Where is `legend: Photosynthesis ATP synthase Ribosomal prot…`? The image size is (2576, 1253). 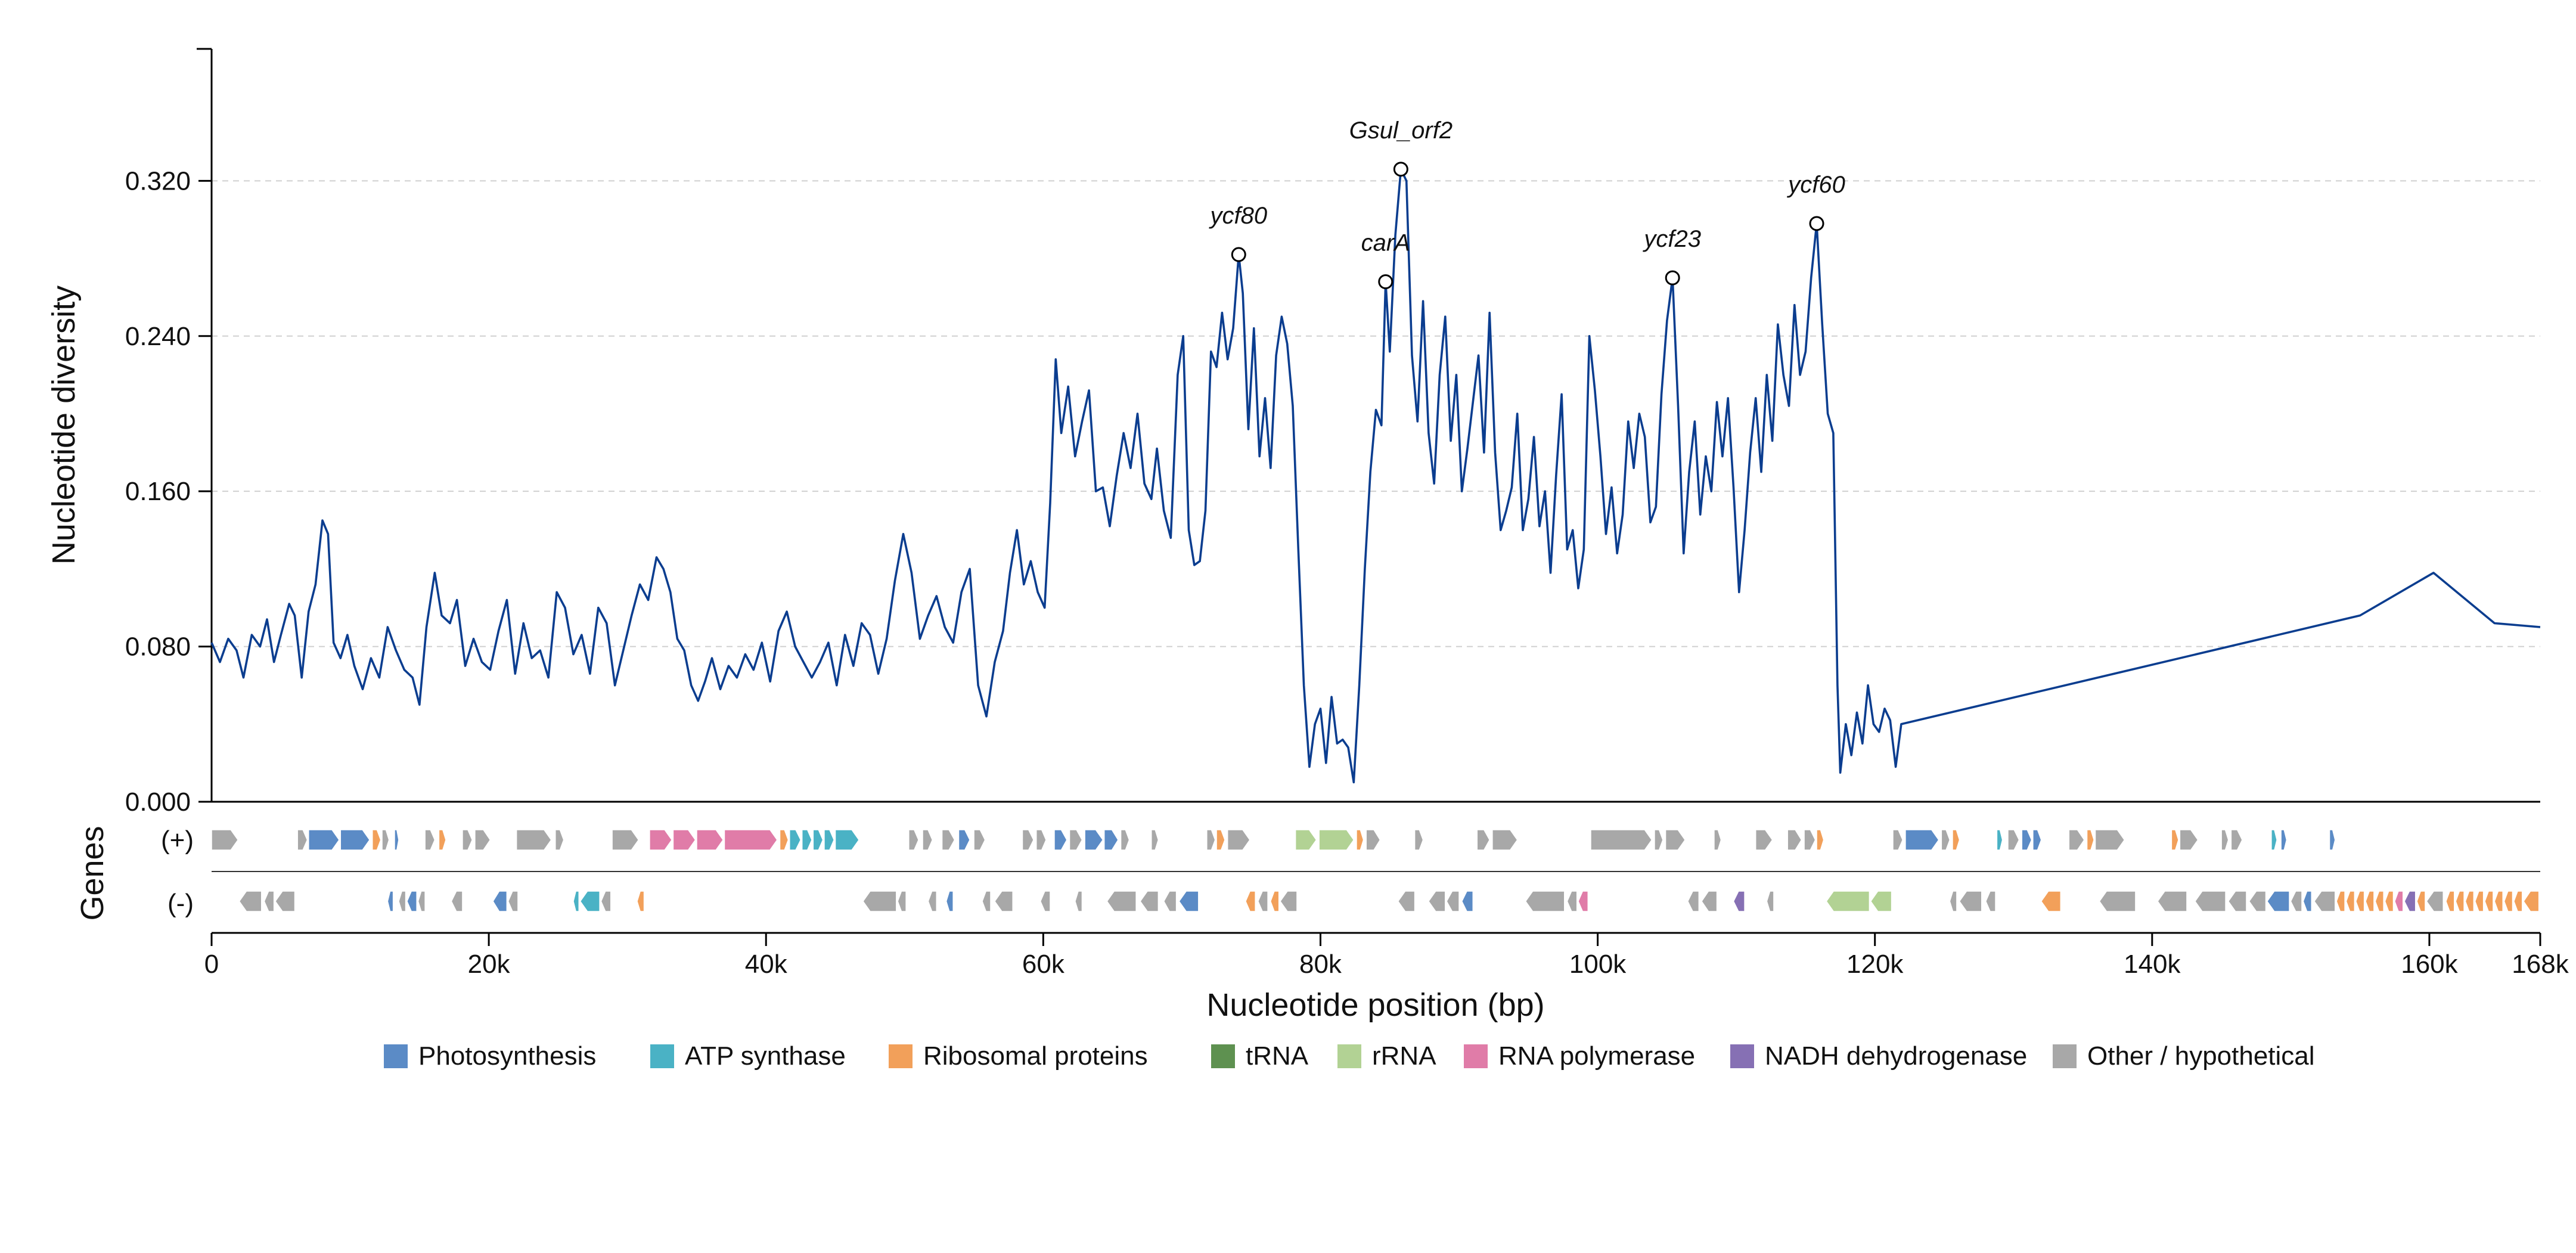 legend: Photosynthesis ATP synthase Ribosomal prot… is located at coordinates (1349, 1056).